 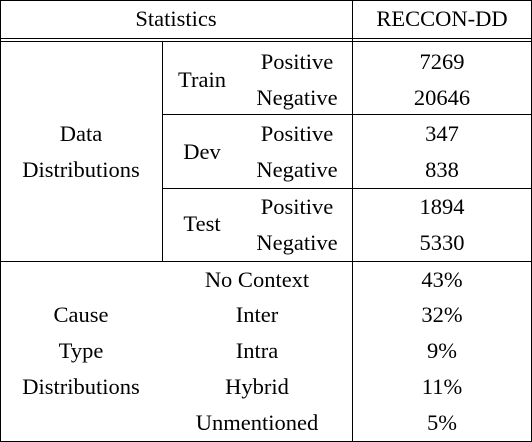 I want to click on cause-type-no-context: No Context, so click(x=257, y=279).